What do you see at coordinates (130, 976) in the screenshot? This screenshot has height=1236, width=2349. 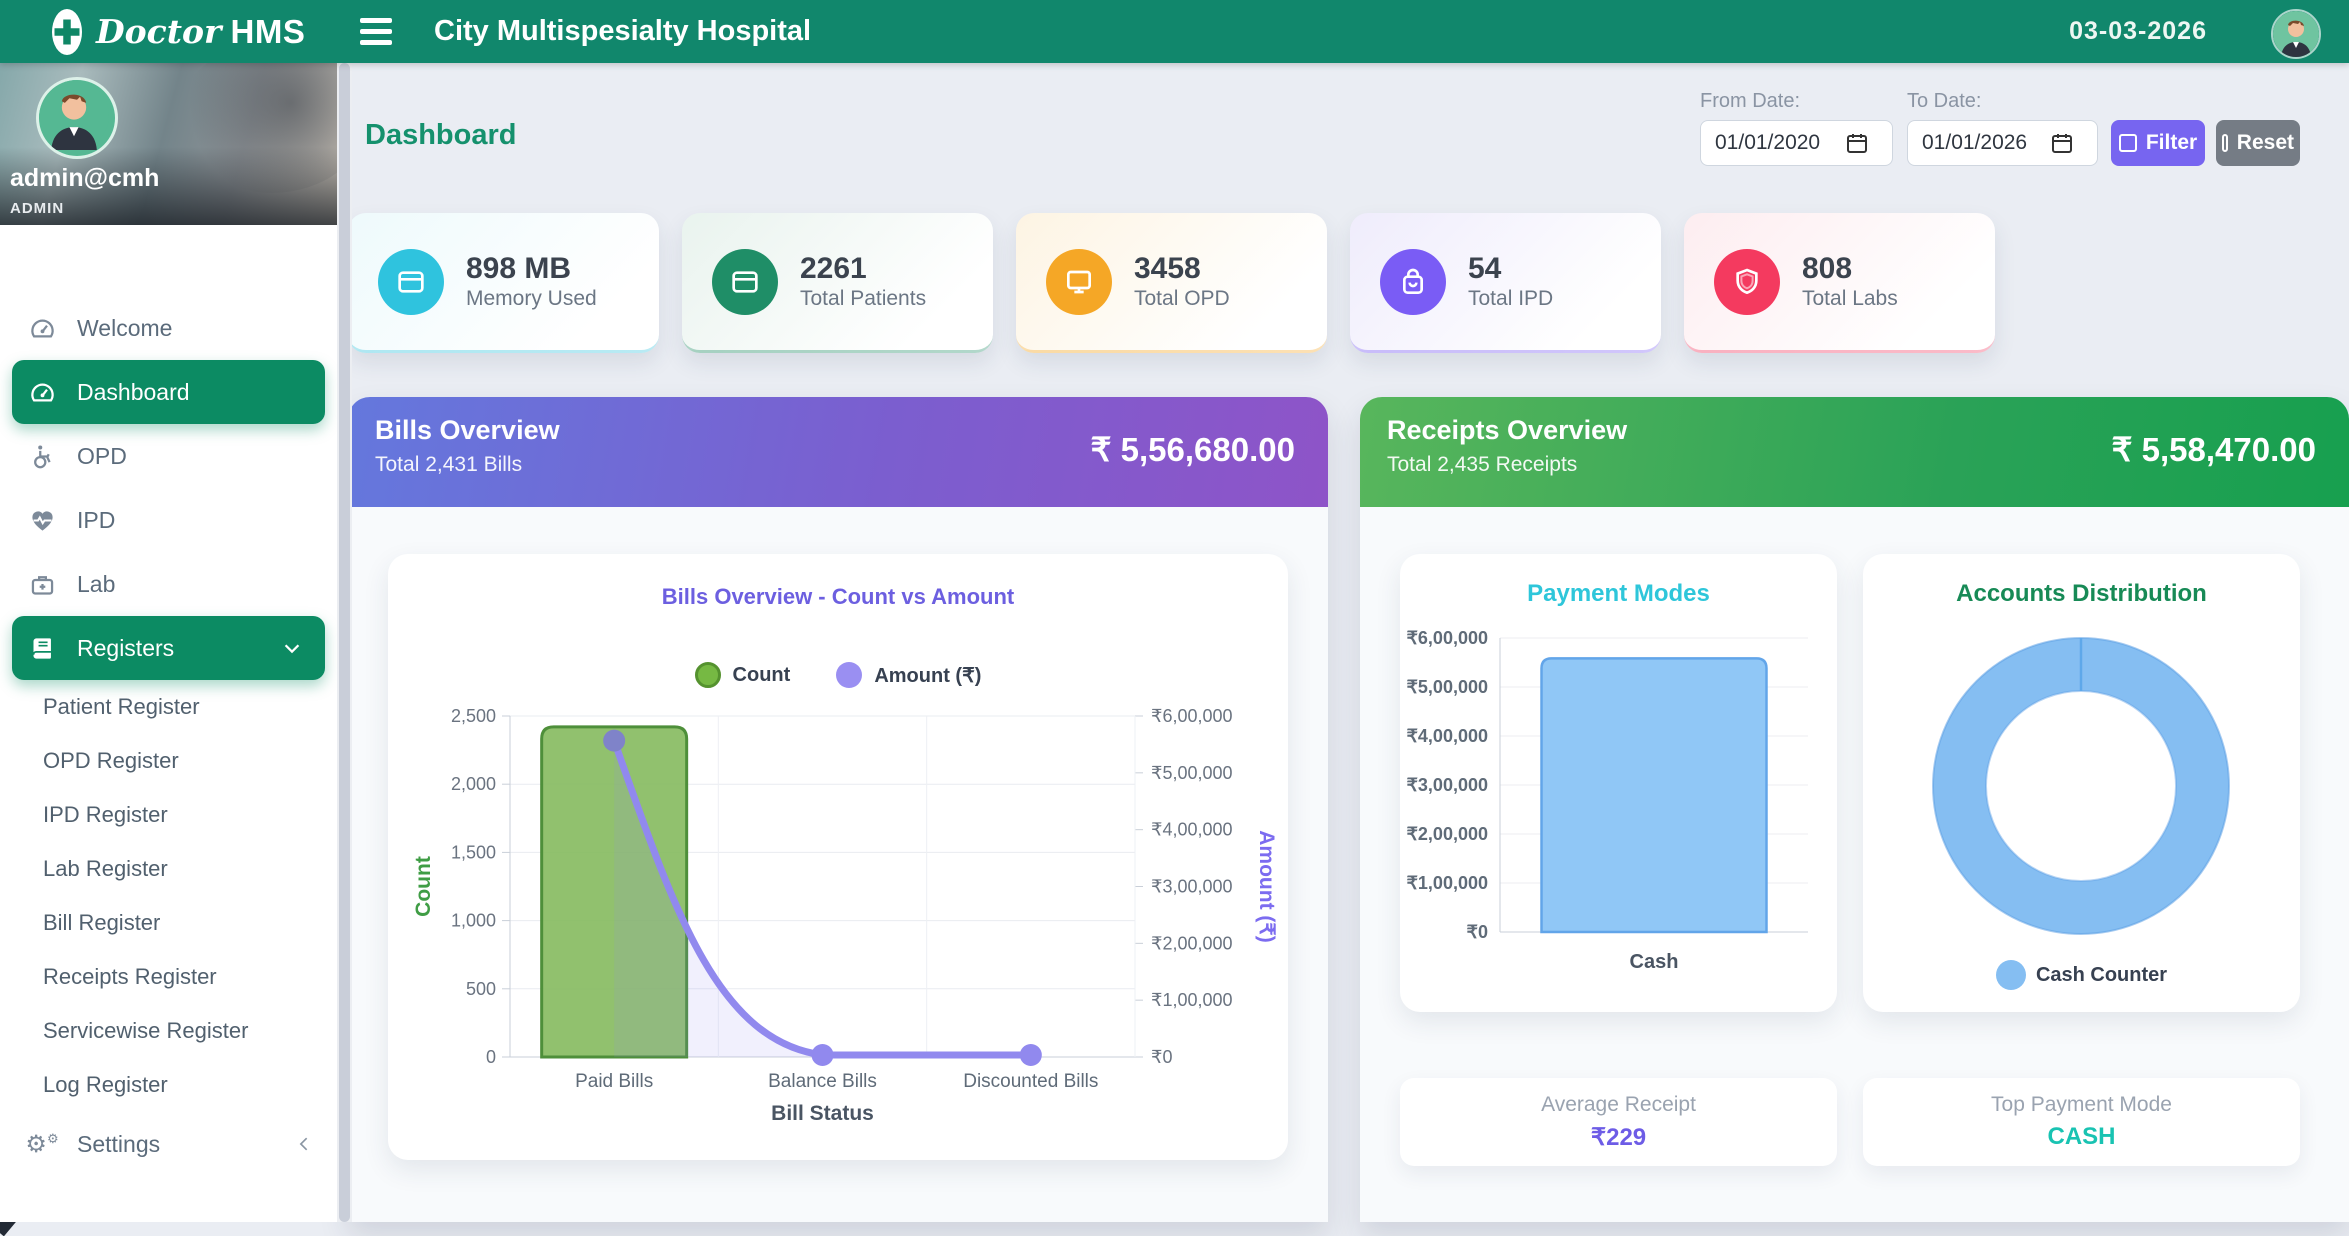 I see `sidebar-subitem-receipts-register: Receipts Register` at bounding box center [130, 976].